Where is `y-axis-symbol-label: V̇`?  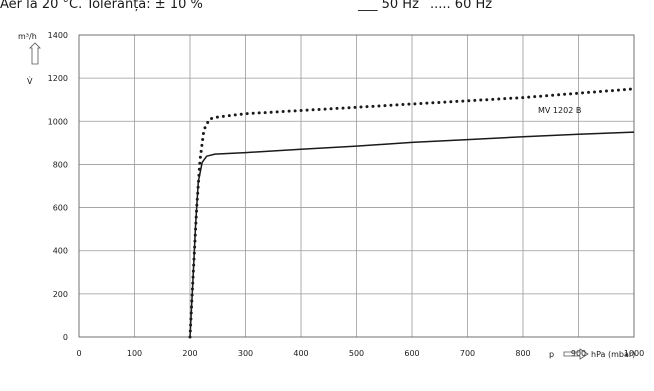 y-axis-symbol-label: V̇ is located at coordinates (30, 81).